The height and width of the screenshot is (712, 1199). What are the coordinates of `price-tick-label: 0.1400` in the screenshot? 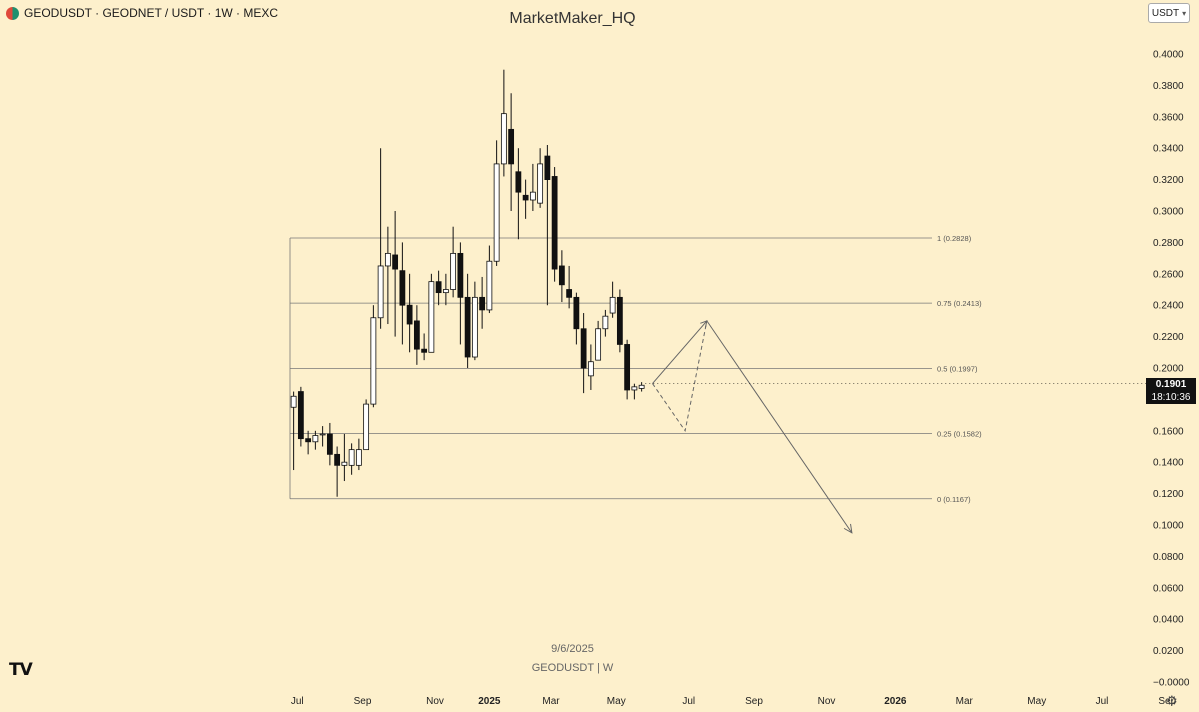 It's located at (1168, 463).